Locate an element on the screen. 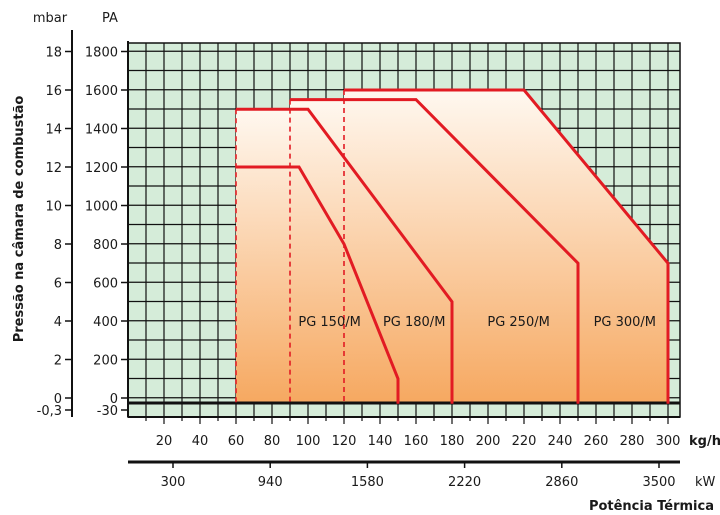 This screenshot has height=515, width=720. x-tick-label-flow: 40 is located at coordinates (200, 441).